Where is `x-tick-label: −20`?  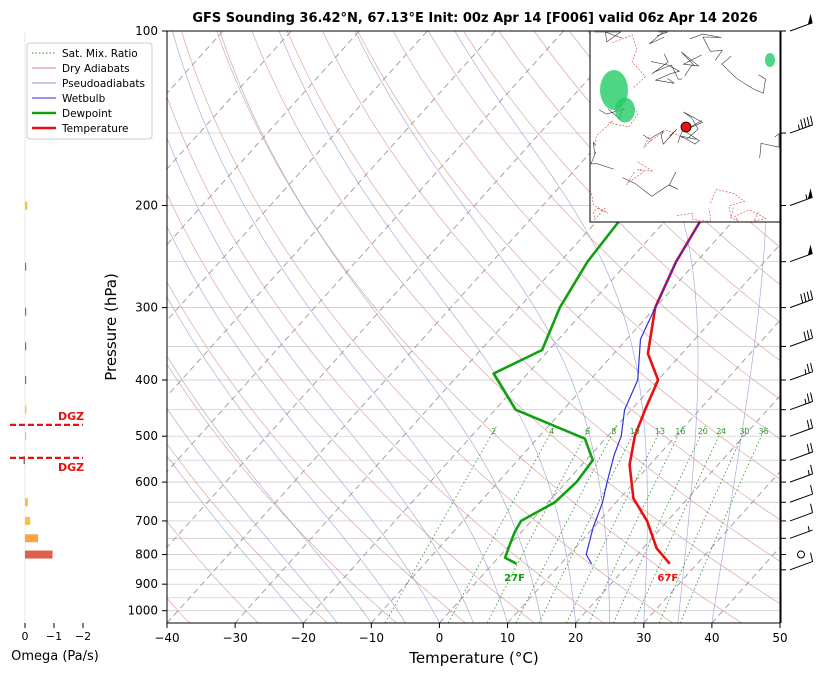 x-tick-label: −20 is located at coordinates (303, 638).